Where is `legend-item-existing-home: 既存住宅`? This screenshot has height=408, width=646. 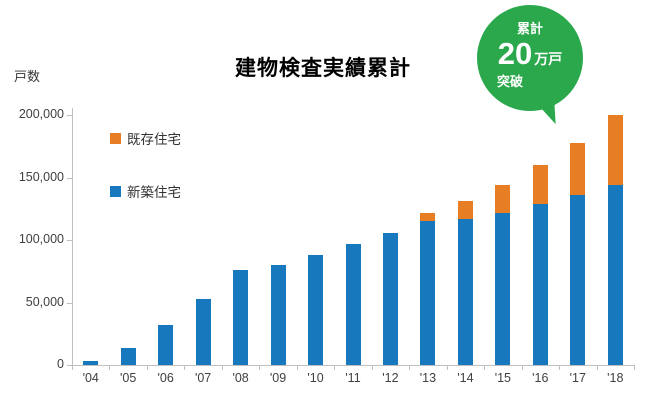
legend-item-existing-home: 既存住宅 is located at coordinates (145, 138).